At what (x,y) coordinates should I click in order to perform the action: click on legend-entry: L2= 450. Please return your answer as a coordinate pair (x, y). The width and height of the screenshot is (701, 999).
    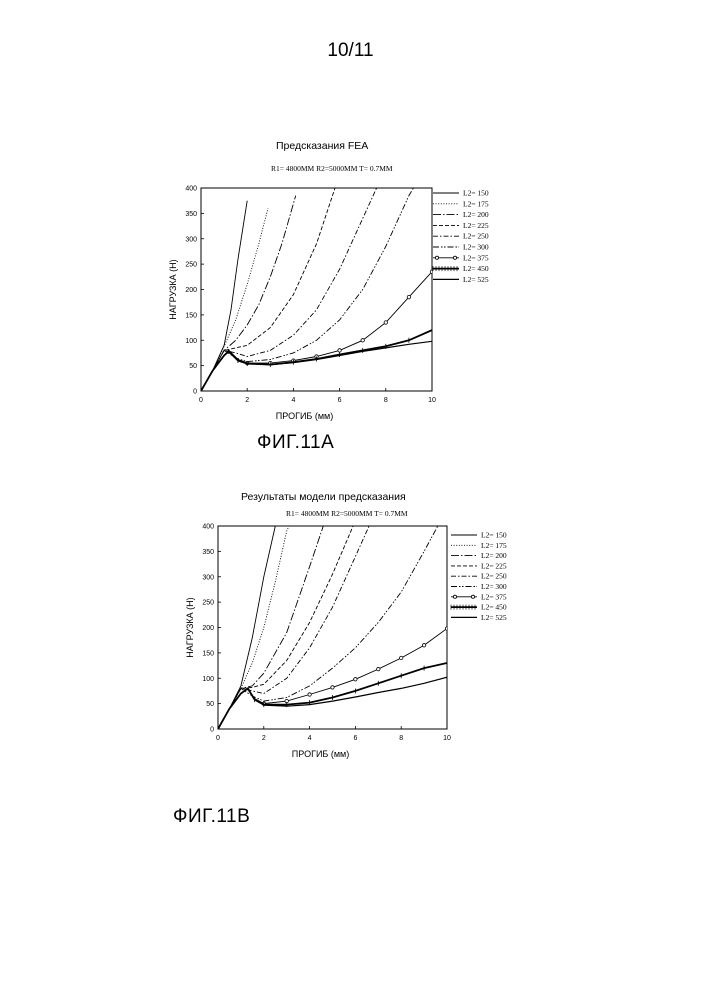
    Looking at the image, I should click on (494, 607).